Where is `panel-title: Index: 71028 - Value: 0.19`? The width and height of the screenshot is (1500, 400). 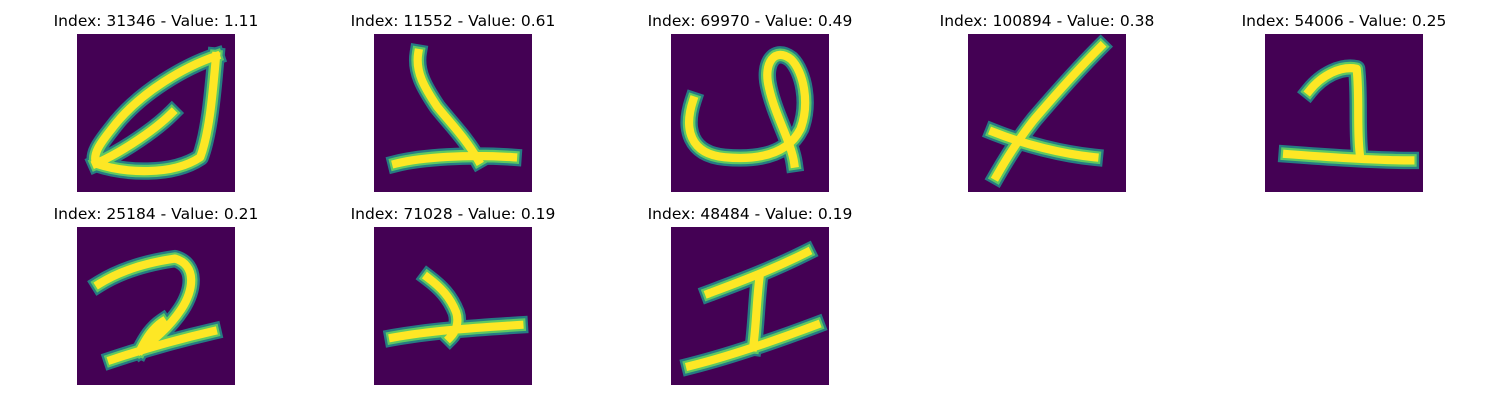
panel-title: Index: 71028 - Value: 0.19 is located at coordinates (453, 214).